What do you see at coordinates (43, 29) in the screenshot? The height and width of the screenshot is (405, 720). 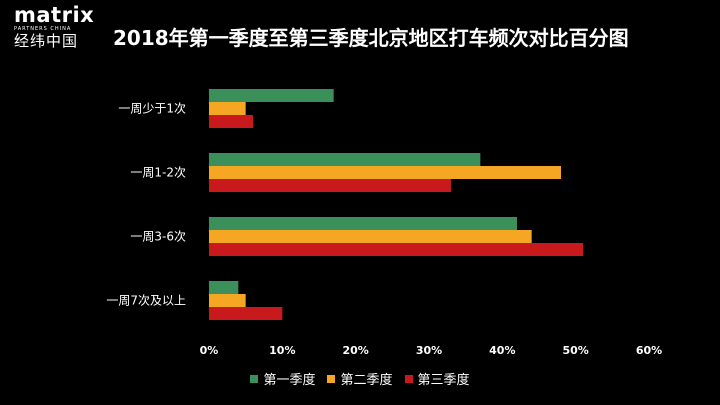 I see `logo-subtitle: PARTNERS CHINA` at bounding box center [43, 29].